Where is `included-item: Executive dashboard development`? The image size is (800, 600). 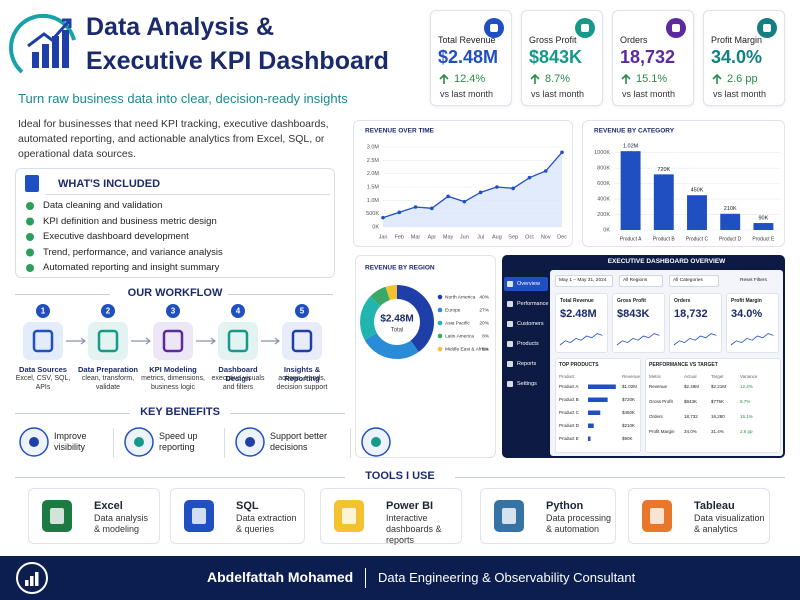
included-item: Executive dashboard development is located at coordinates (116, 236).